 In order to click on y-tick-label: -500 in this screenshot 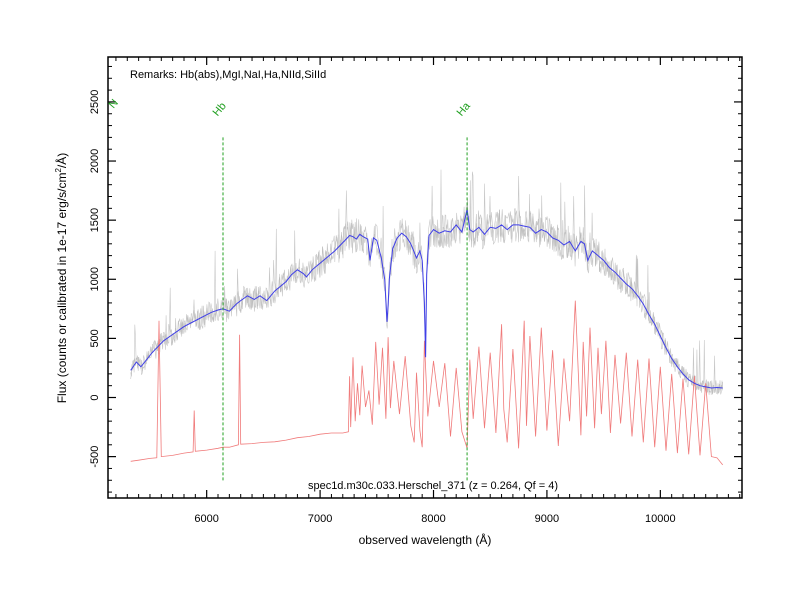, I will do `click(95, 457)`.